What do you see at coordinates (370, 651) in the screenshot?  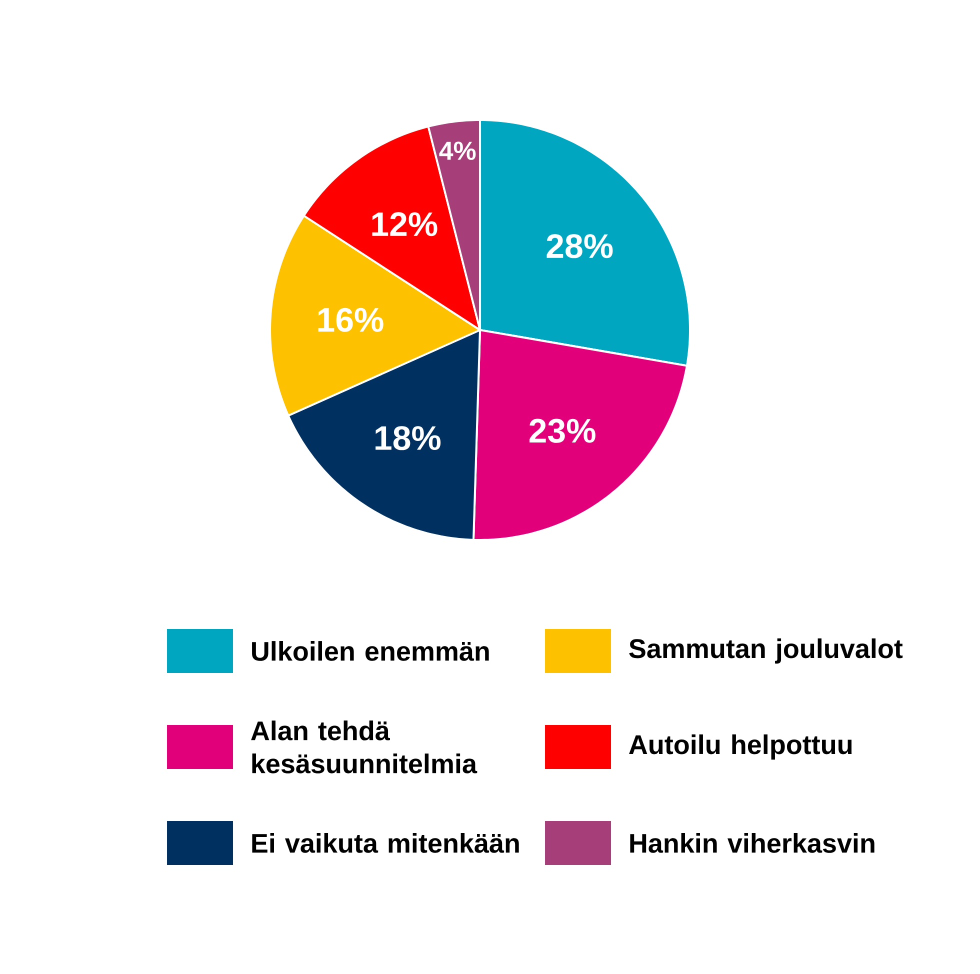 I see `legend-label: Ulkoilen enemmän` at bounding box center [370, 651].